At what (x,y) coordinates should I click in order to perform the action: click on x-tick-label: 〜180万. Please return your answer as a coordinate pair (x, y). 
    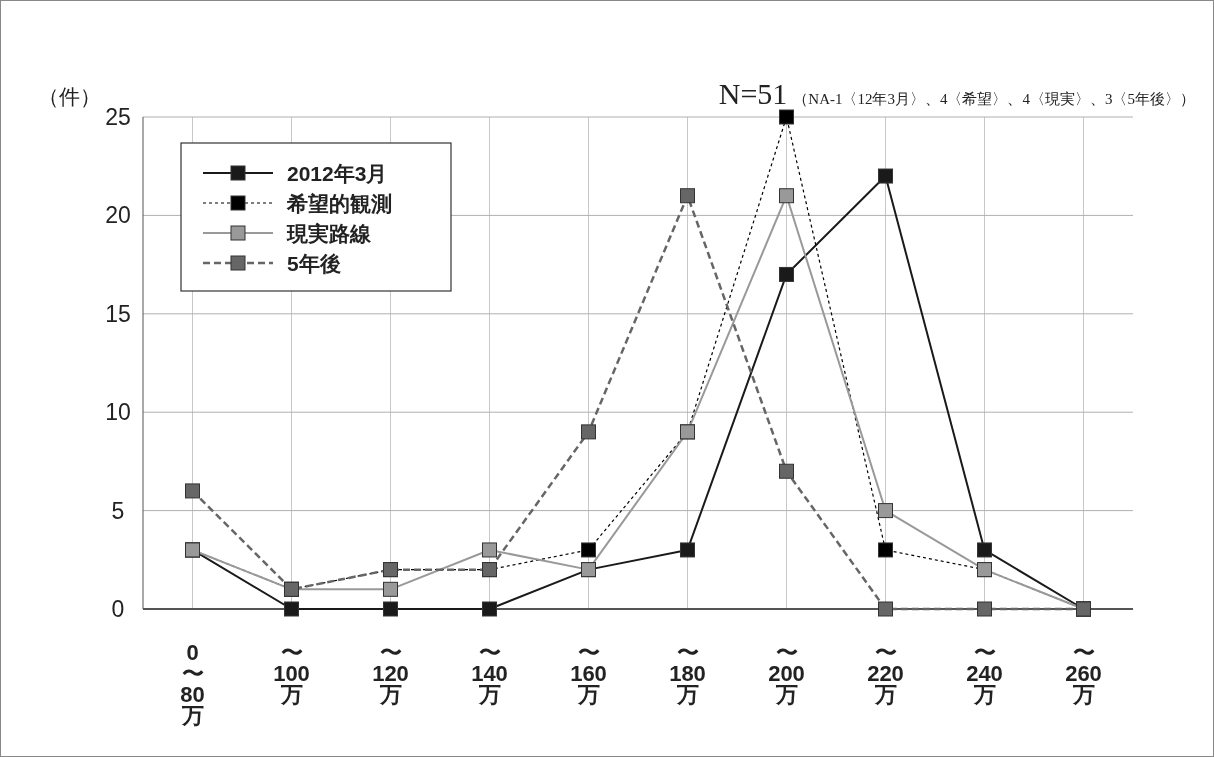
    Looking at the image, I should click on (687, 673).